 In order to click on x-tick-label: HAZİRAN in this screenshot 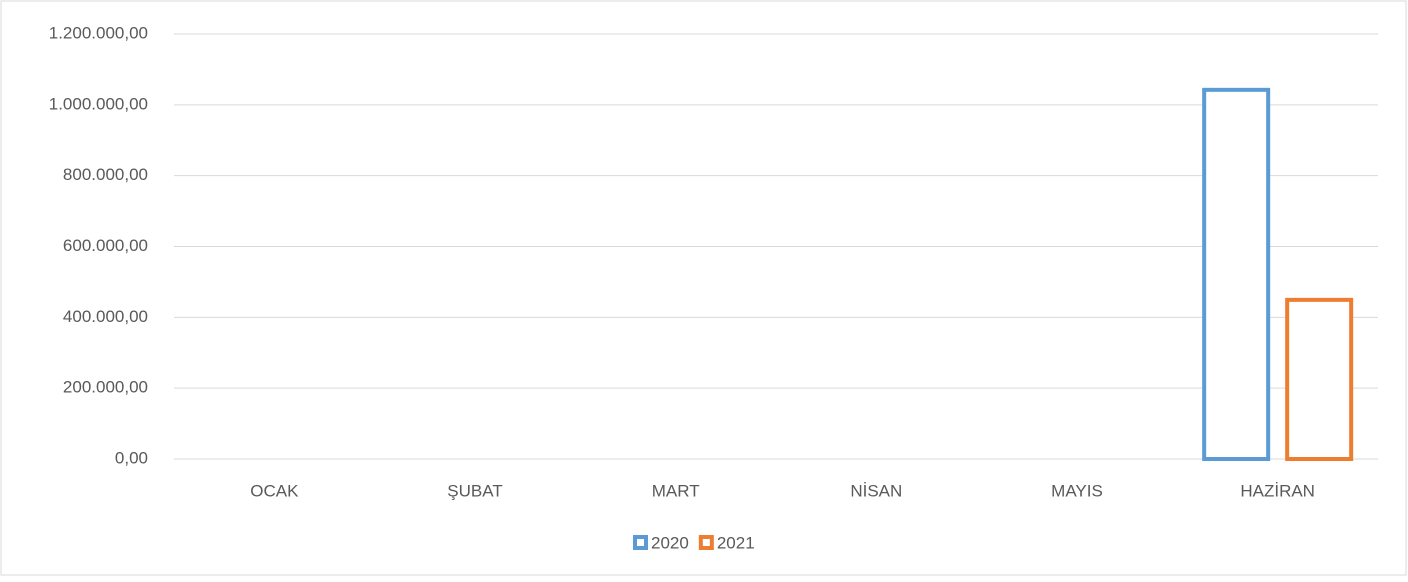, I will do `click(1277, 490)`.